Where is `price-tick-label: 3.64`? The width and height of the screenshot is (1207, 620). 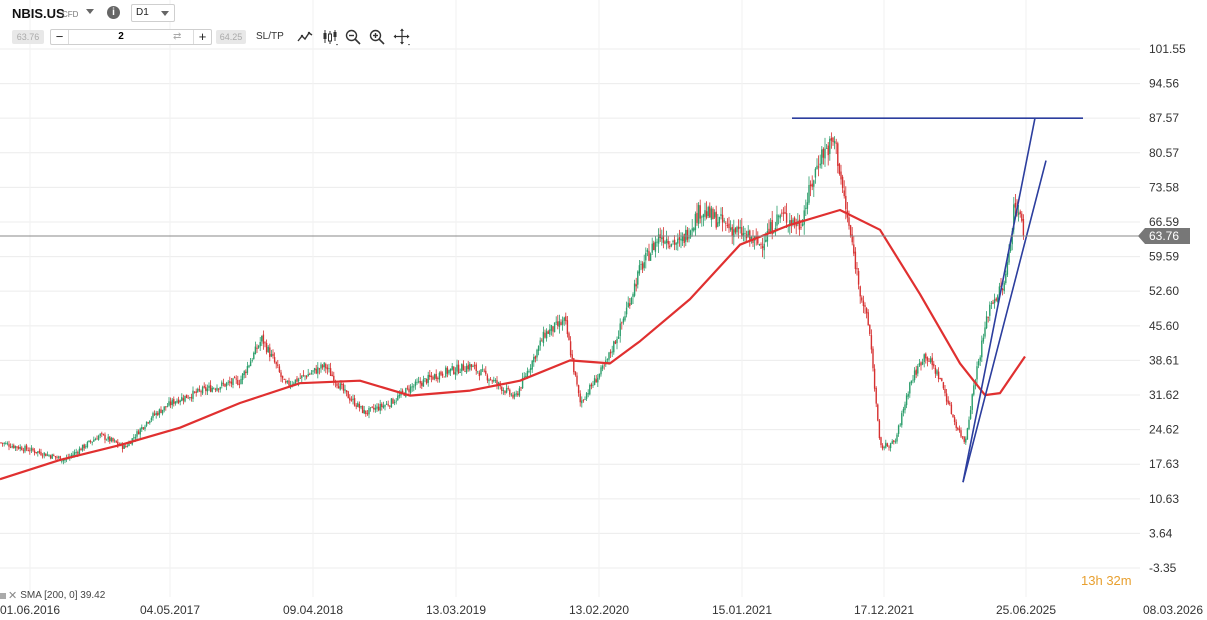
price-tick-label: 3.64 is located at coordinates (1161, 533).